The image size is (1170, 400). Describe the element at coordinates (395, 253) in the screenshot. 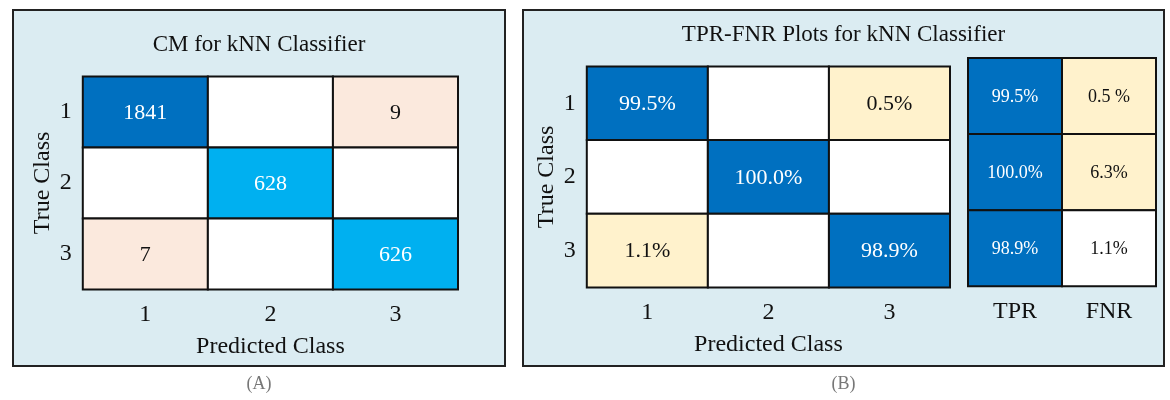

I see `data-label: 626` at that location.